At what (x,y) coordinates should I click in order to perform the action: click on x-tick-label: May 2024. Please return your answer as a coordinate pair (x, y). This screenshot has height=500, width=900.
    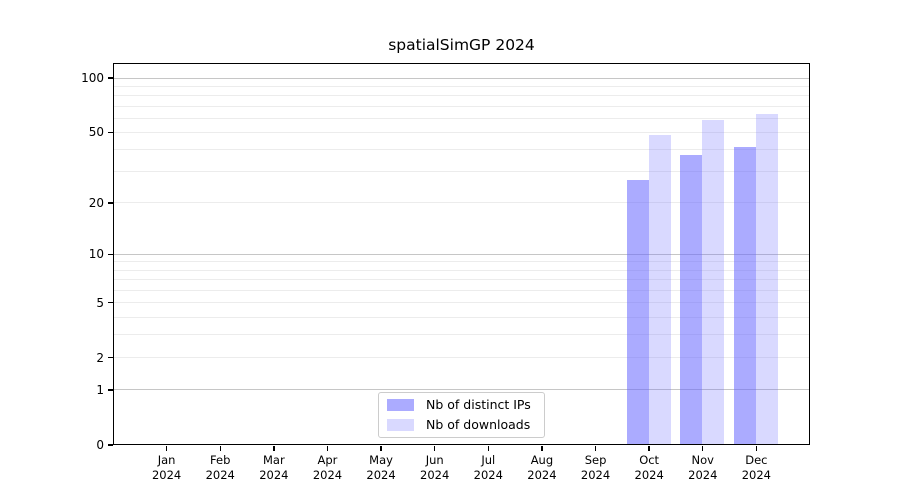
    Looking at the image, I should click on (381, 468).